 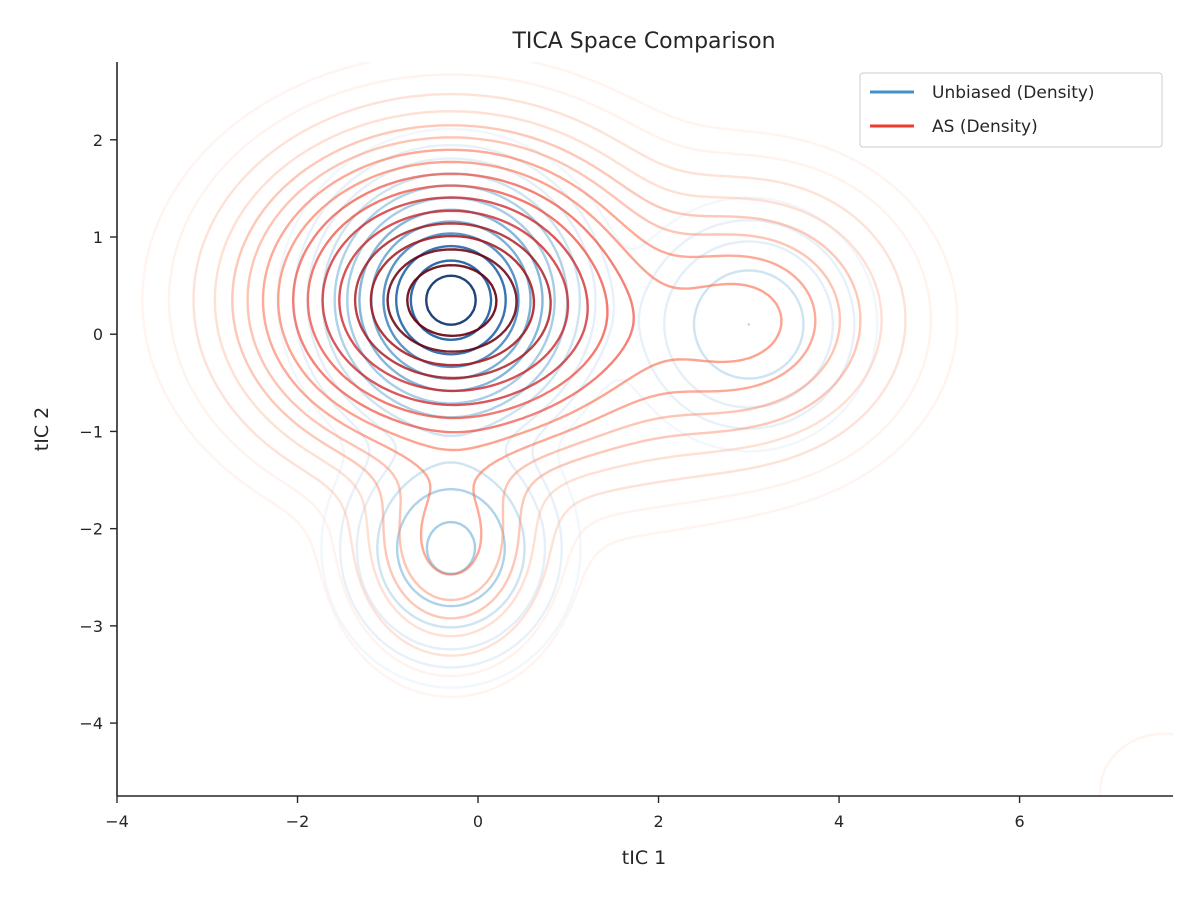 I want to click on x-tick-label: −4, so click(x=117, y=821).